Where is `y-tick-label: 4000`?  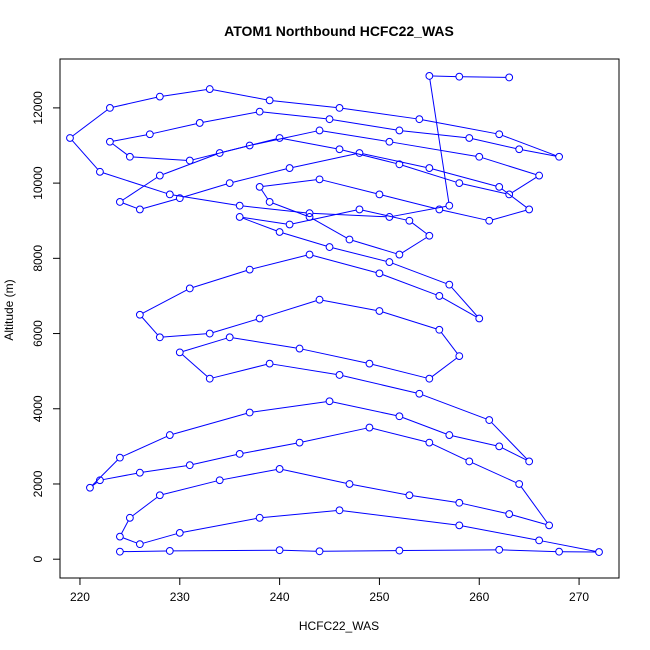 y-tick-label: 4000 is located at coordinates (38, 408).